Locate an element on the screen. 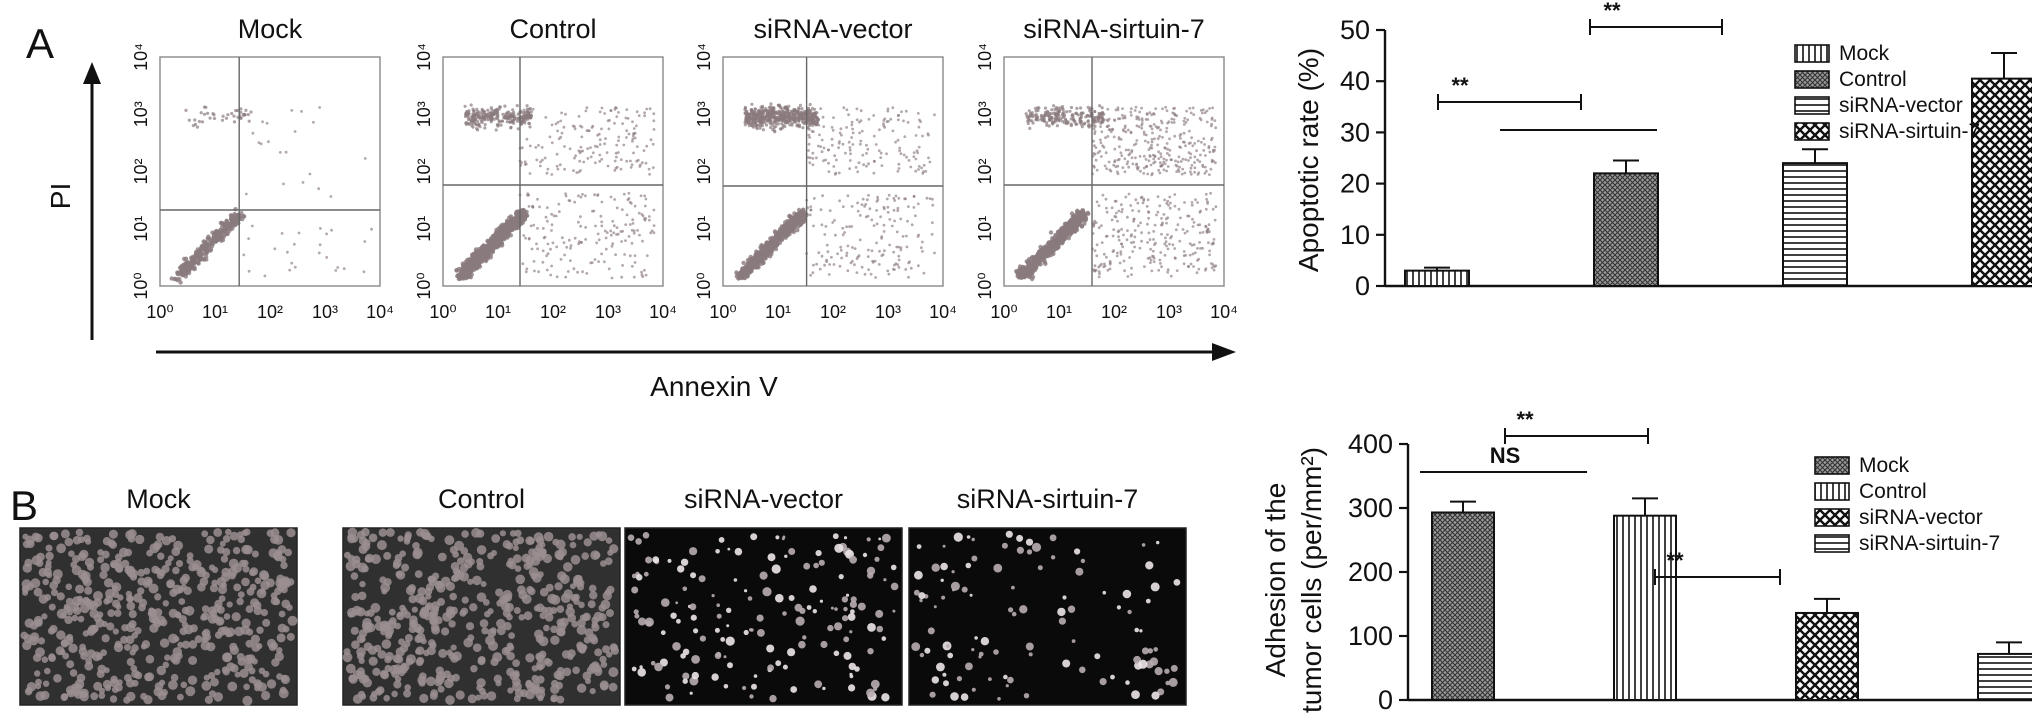 The width and height of the screenshot is (2032, 723). apoptotic-y-label: Apoptotic rate (%) is located at coordinates (1308, 160).